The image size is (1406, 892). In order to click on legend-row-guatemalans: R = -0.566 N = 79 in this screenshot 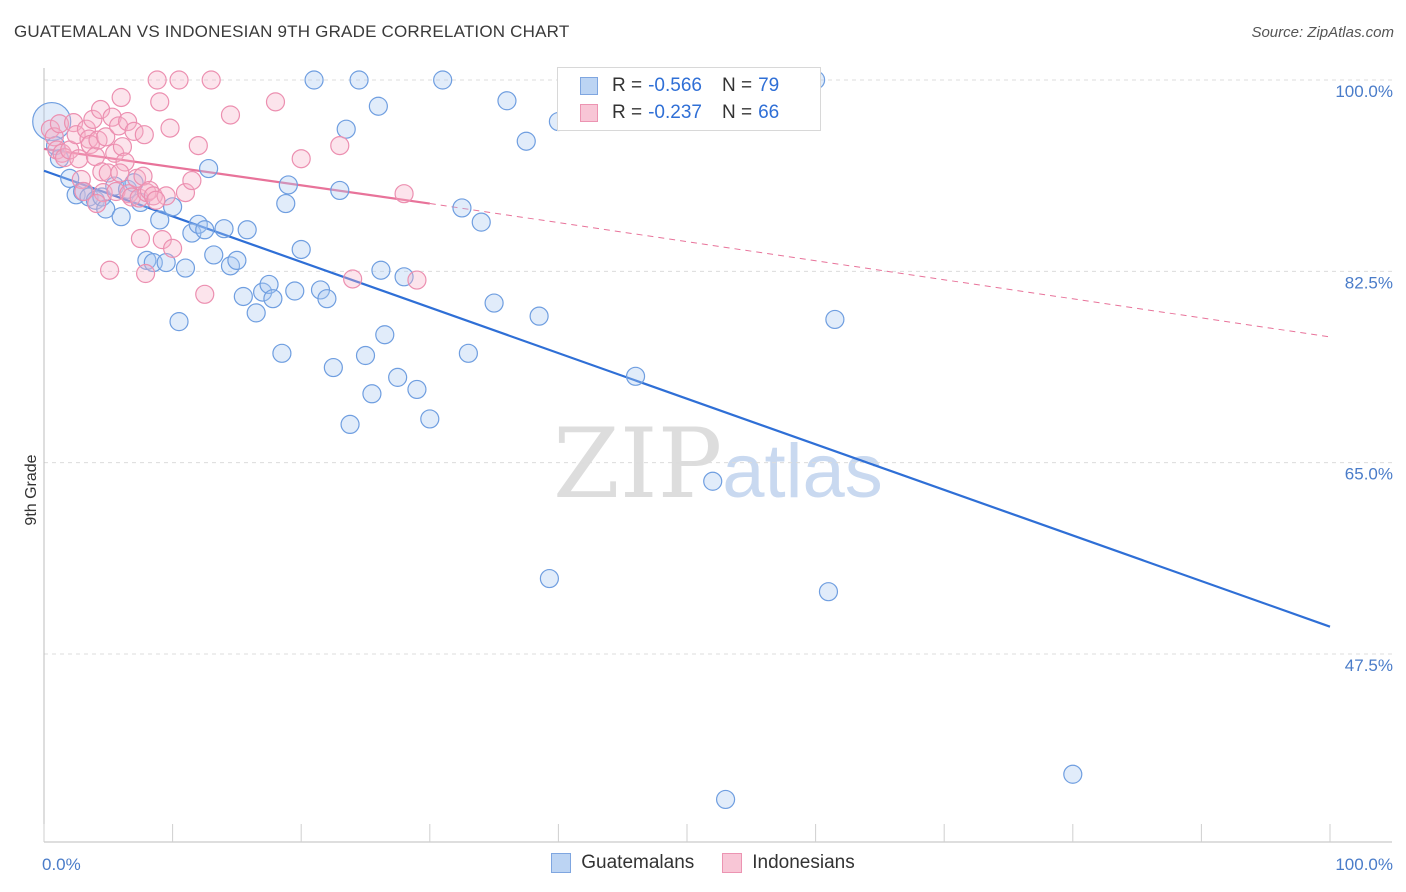, I will do `click(679, 86)`.